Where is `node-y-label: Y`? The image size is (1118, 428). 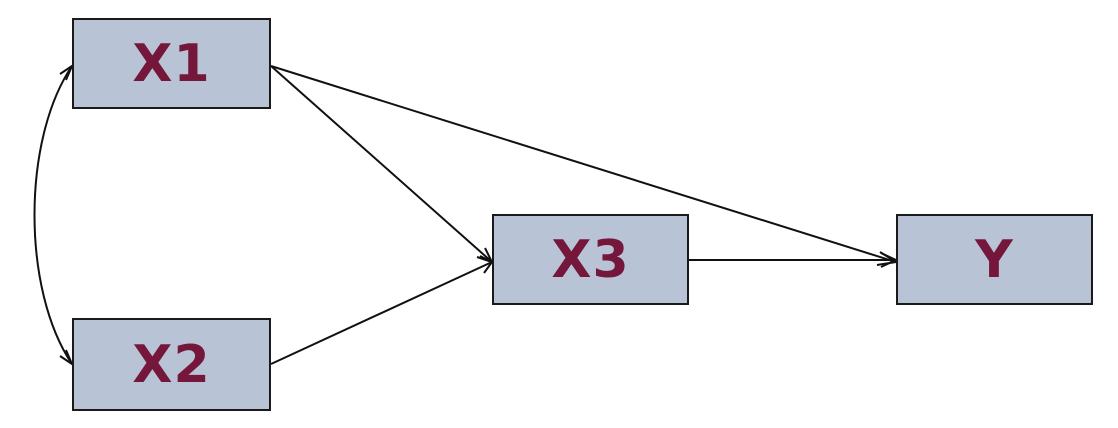
node-y-label: Y is located at coordinates (994, 259).